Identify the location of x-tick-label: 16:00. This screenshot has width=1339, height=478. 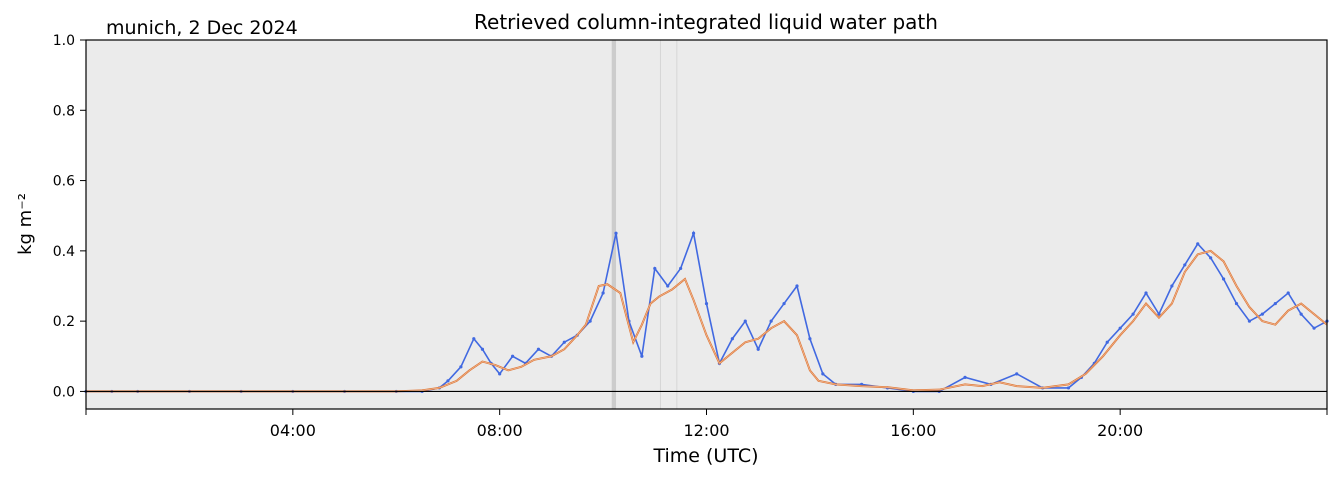
(913, 430).